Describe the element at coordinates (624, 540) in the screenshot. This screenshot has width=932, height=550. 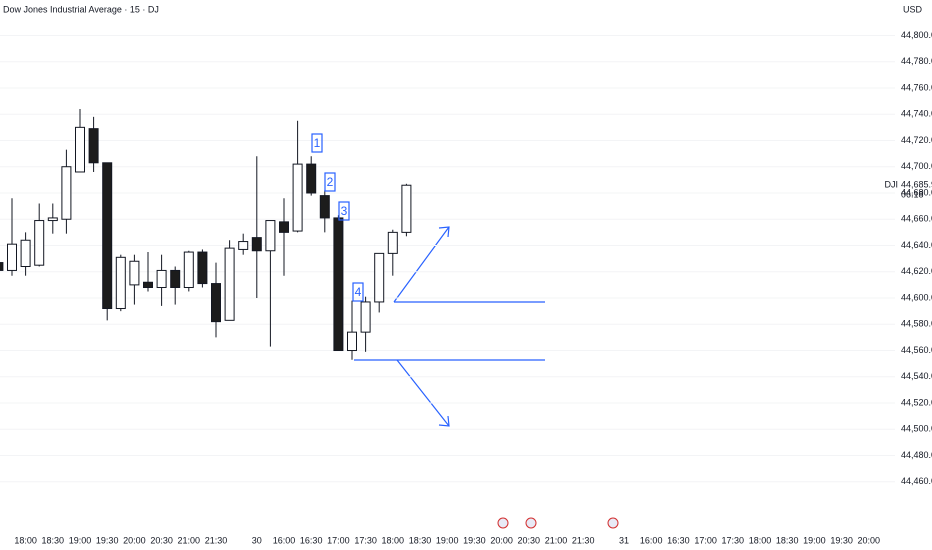
I see `x-tick-label: 31` at that location.